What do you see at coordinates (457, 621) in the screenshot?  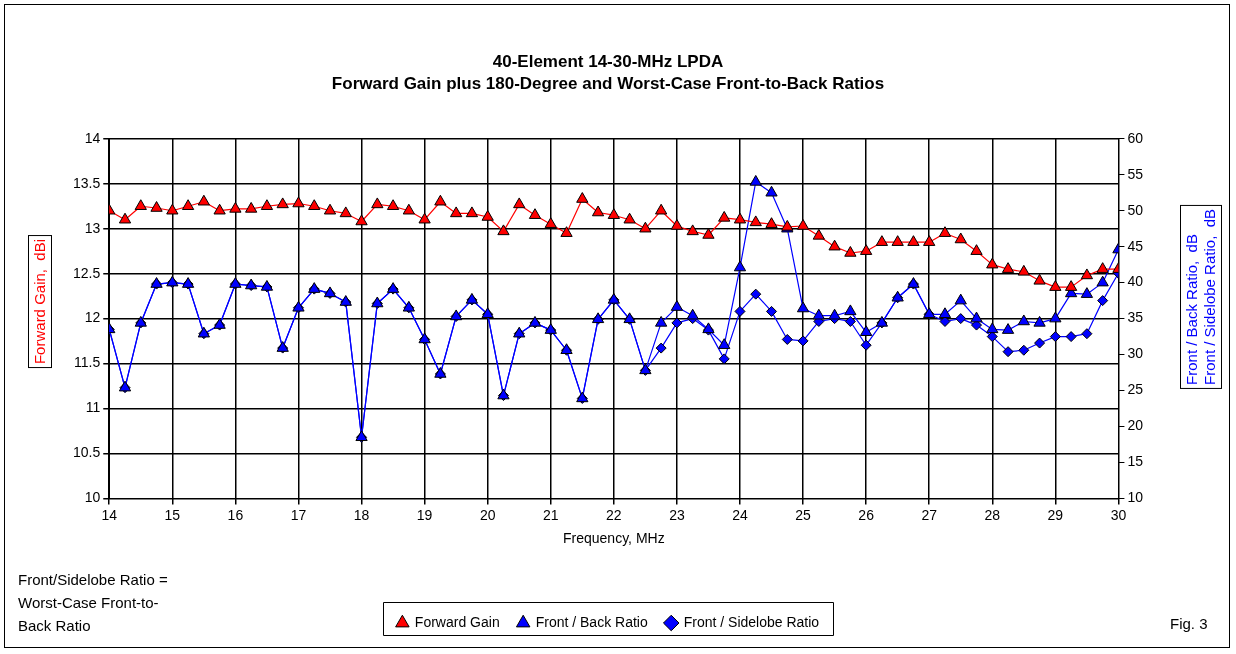 I see `legend-label: Forward Gain` at bounding box center [457, 621].